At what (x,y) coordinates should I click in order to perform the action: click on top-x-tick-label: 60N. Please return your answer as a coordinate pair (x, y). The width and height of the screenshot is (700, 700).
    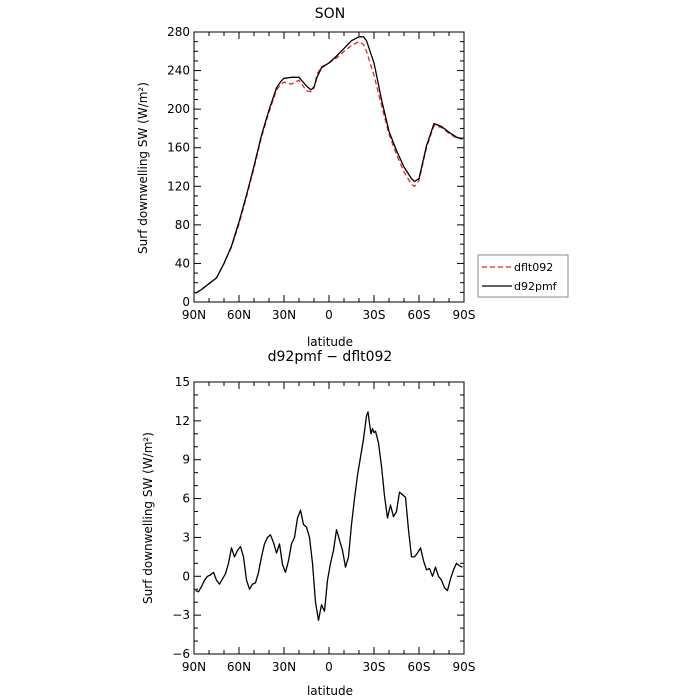
    Looking at the image, I should click on (239, 315).